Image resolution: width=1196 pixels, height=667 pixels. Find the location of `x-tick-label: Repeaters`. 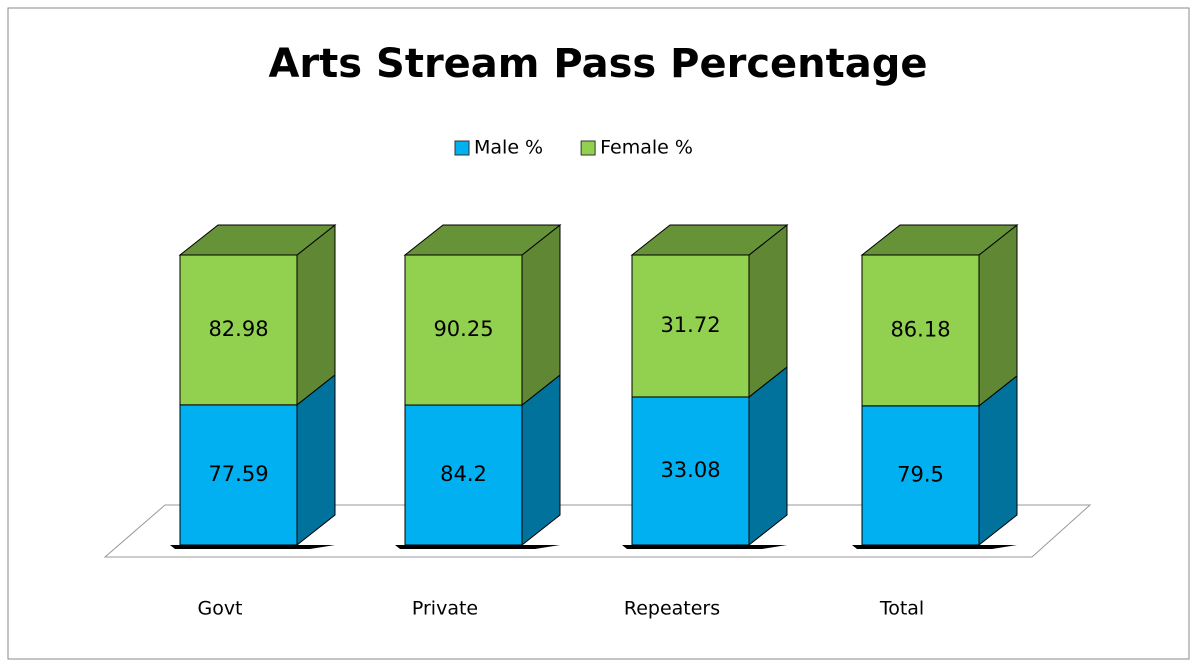

x-tick-label: Repeaters is located at coordinates (672, 609).